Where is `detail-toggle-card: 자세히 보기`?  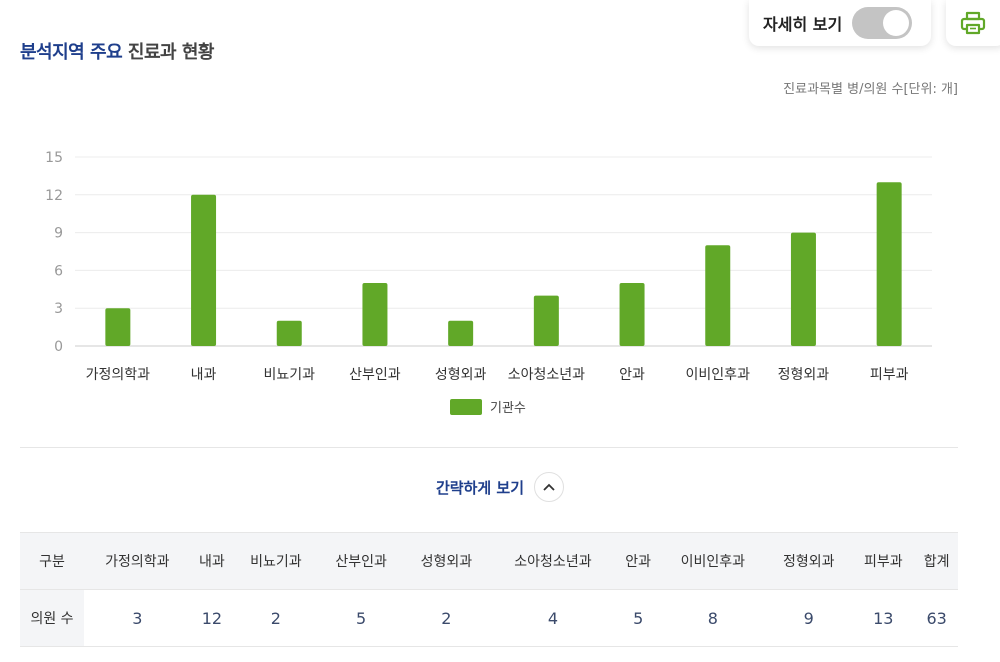
detail-toggle-card: 자세히 보기 is located at coordinates (840, 23).